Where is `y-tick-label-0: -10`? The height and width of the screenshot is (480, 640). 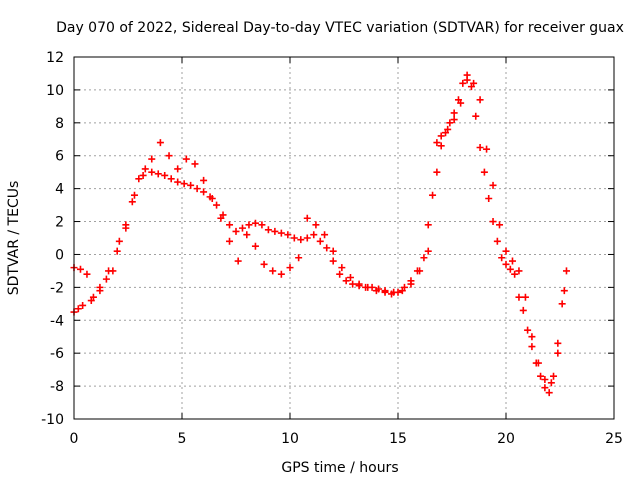 y-tick-label-0: -10 is located at coordinates (52, 420).